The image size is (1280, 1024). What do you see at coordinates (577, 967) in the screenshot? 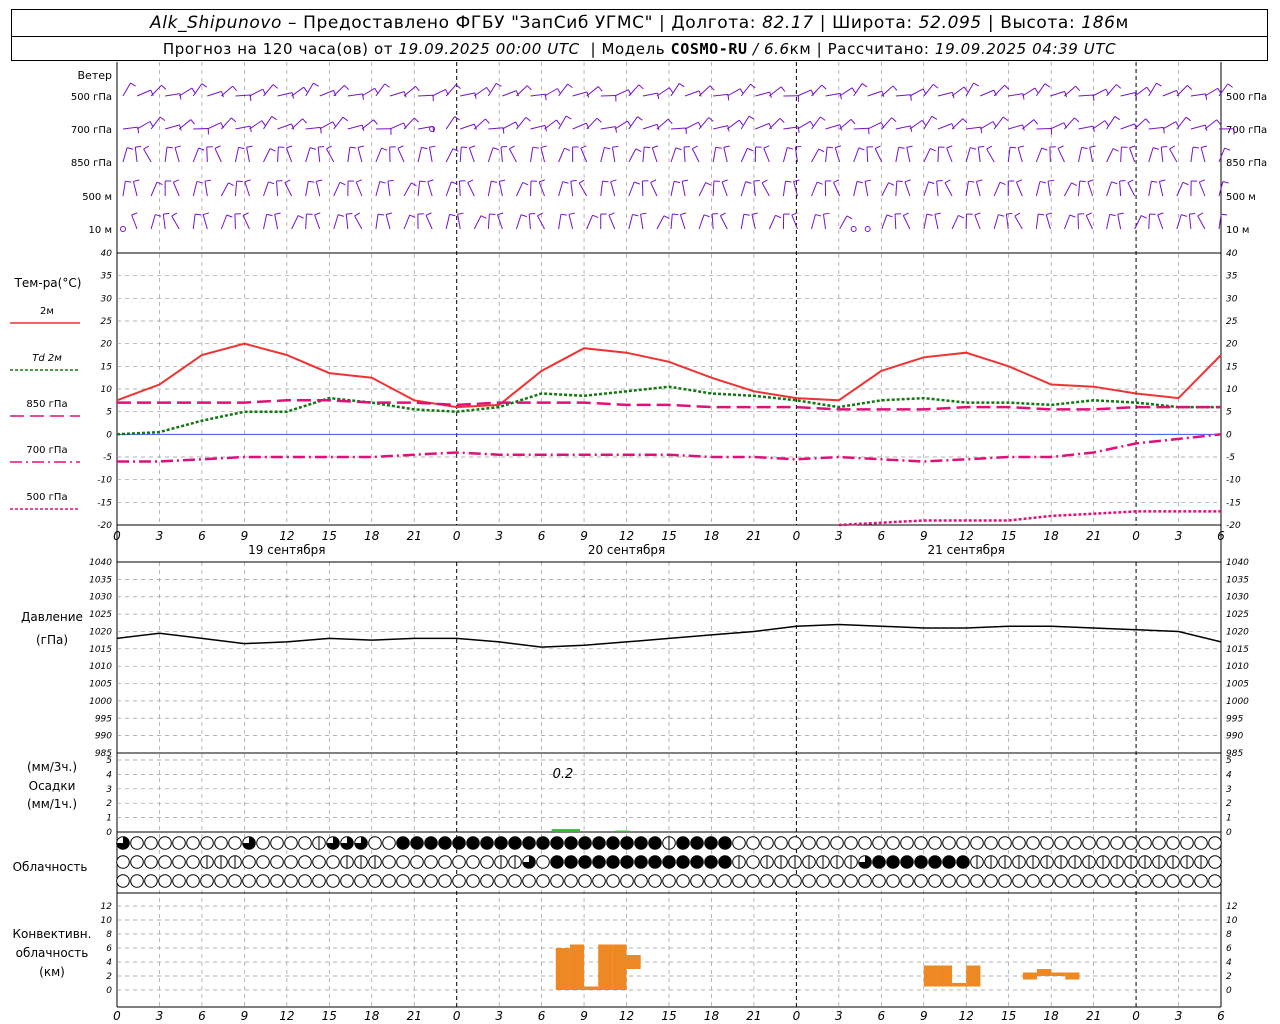
I see `convective-bar` at bounding box center [577, 967].